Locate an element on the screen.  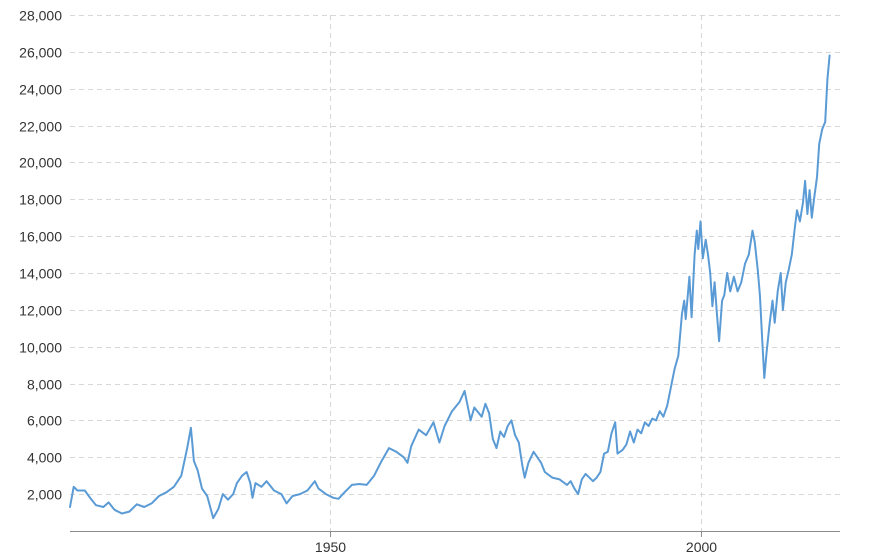
y-tick-label: 2,000 is located at coordinates (44, 495).